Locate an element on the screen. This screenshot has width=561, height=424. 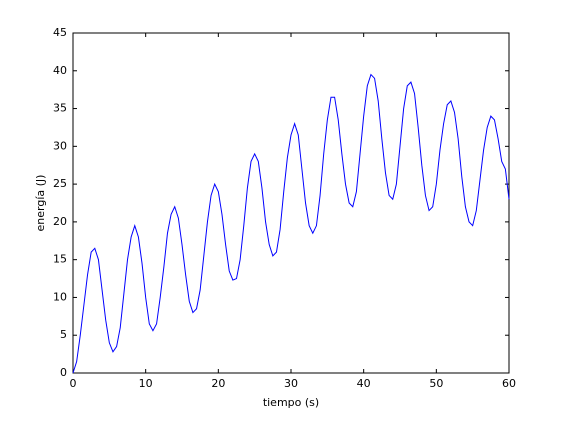
y-tick-label: 15 is located at coordinates (60, 259).